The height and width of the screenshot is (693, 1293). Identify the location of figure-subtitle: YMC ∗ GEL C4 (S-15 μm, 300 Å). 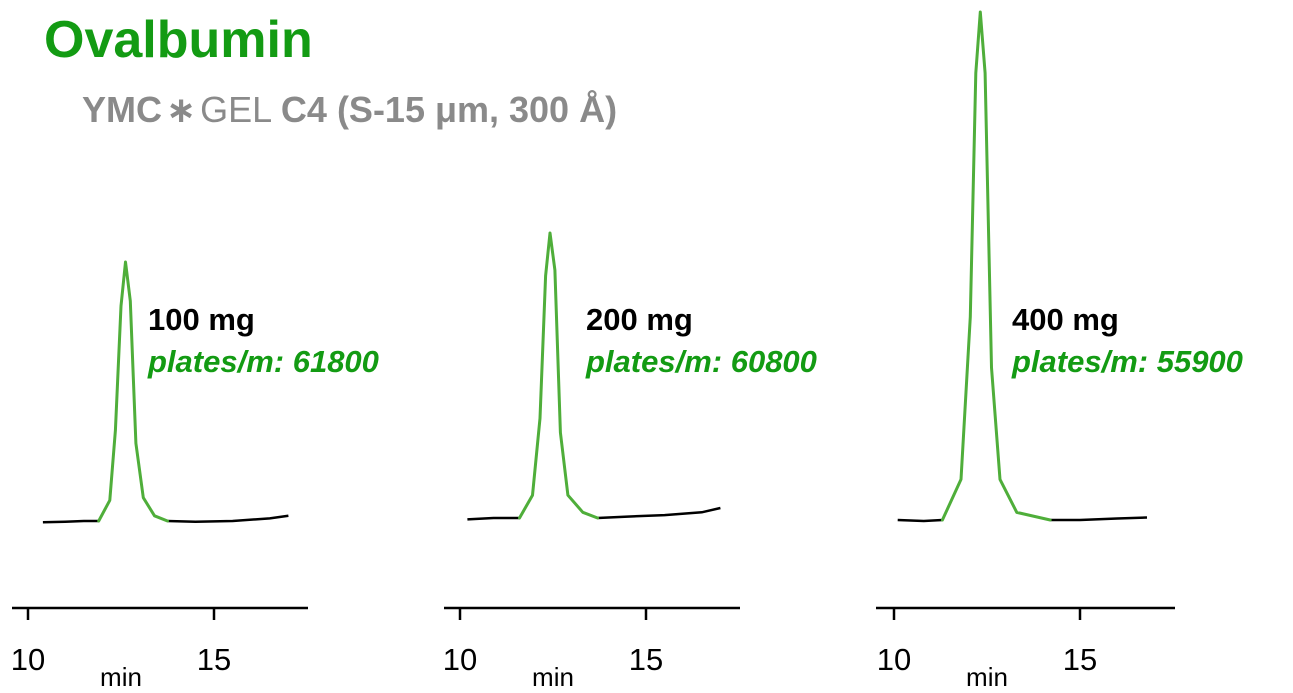
(349, 110).